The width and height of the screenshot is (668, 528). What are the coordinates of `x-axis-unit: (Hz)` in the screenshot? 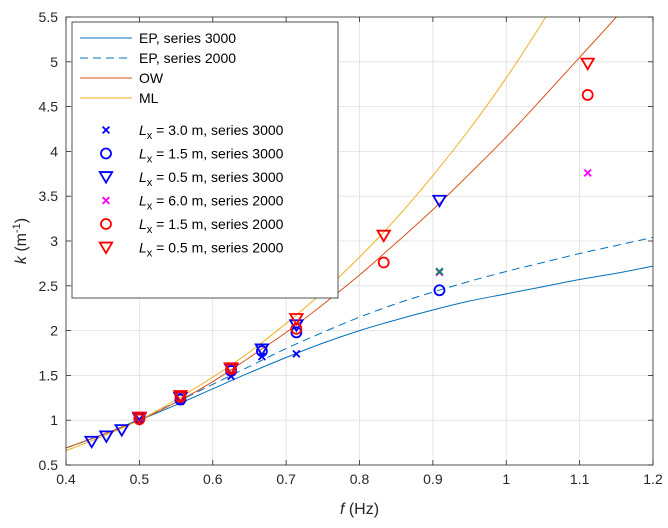 It's located at (361, 509).